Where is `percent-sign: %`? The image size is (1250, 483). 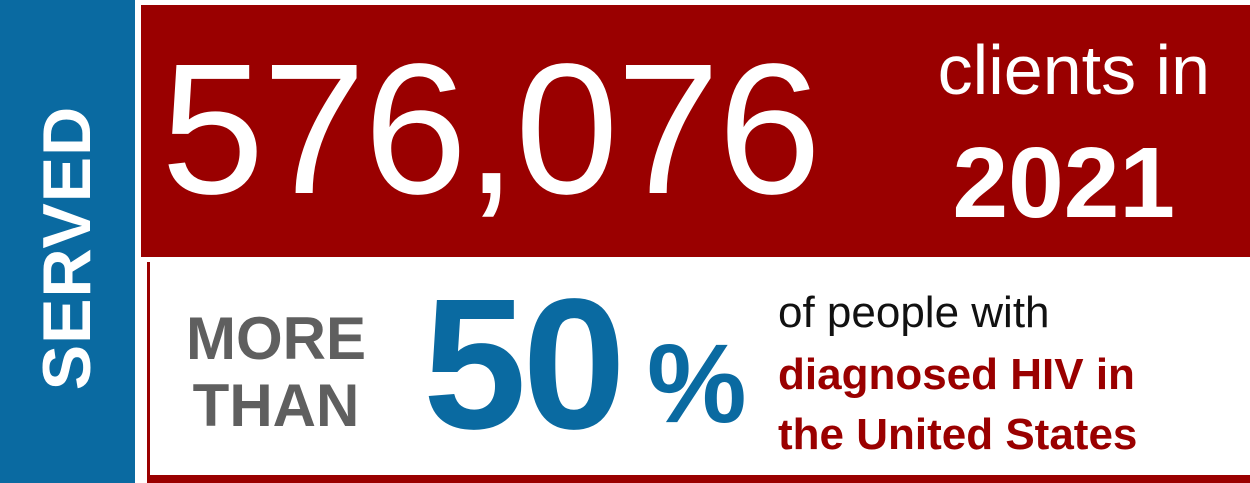 percent-sign: % is located at coordinates (697, 383).